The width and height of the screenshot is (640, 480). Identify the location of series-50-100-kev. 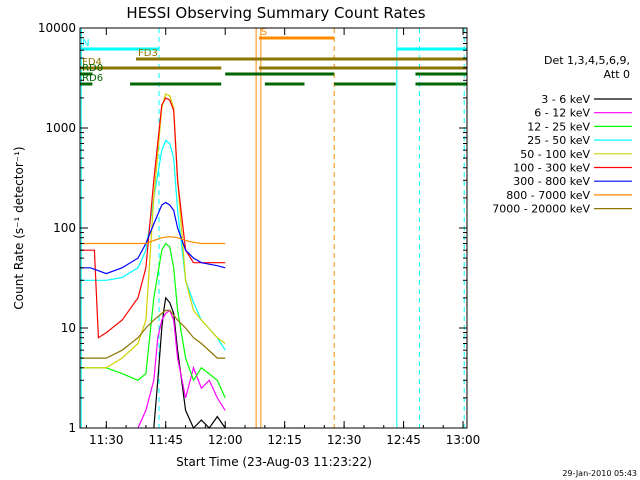
(153, 230).